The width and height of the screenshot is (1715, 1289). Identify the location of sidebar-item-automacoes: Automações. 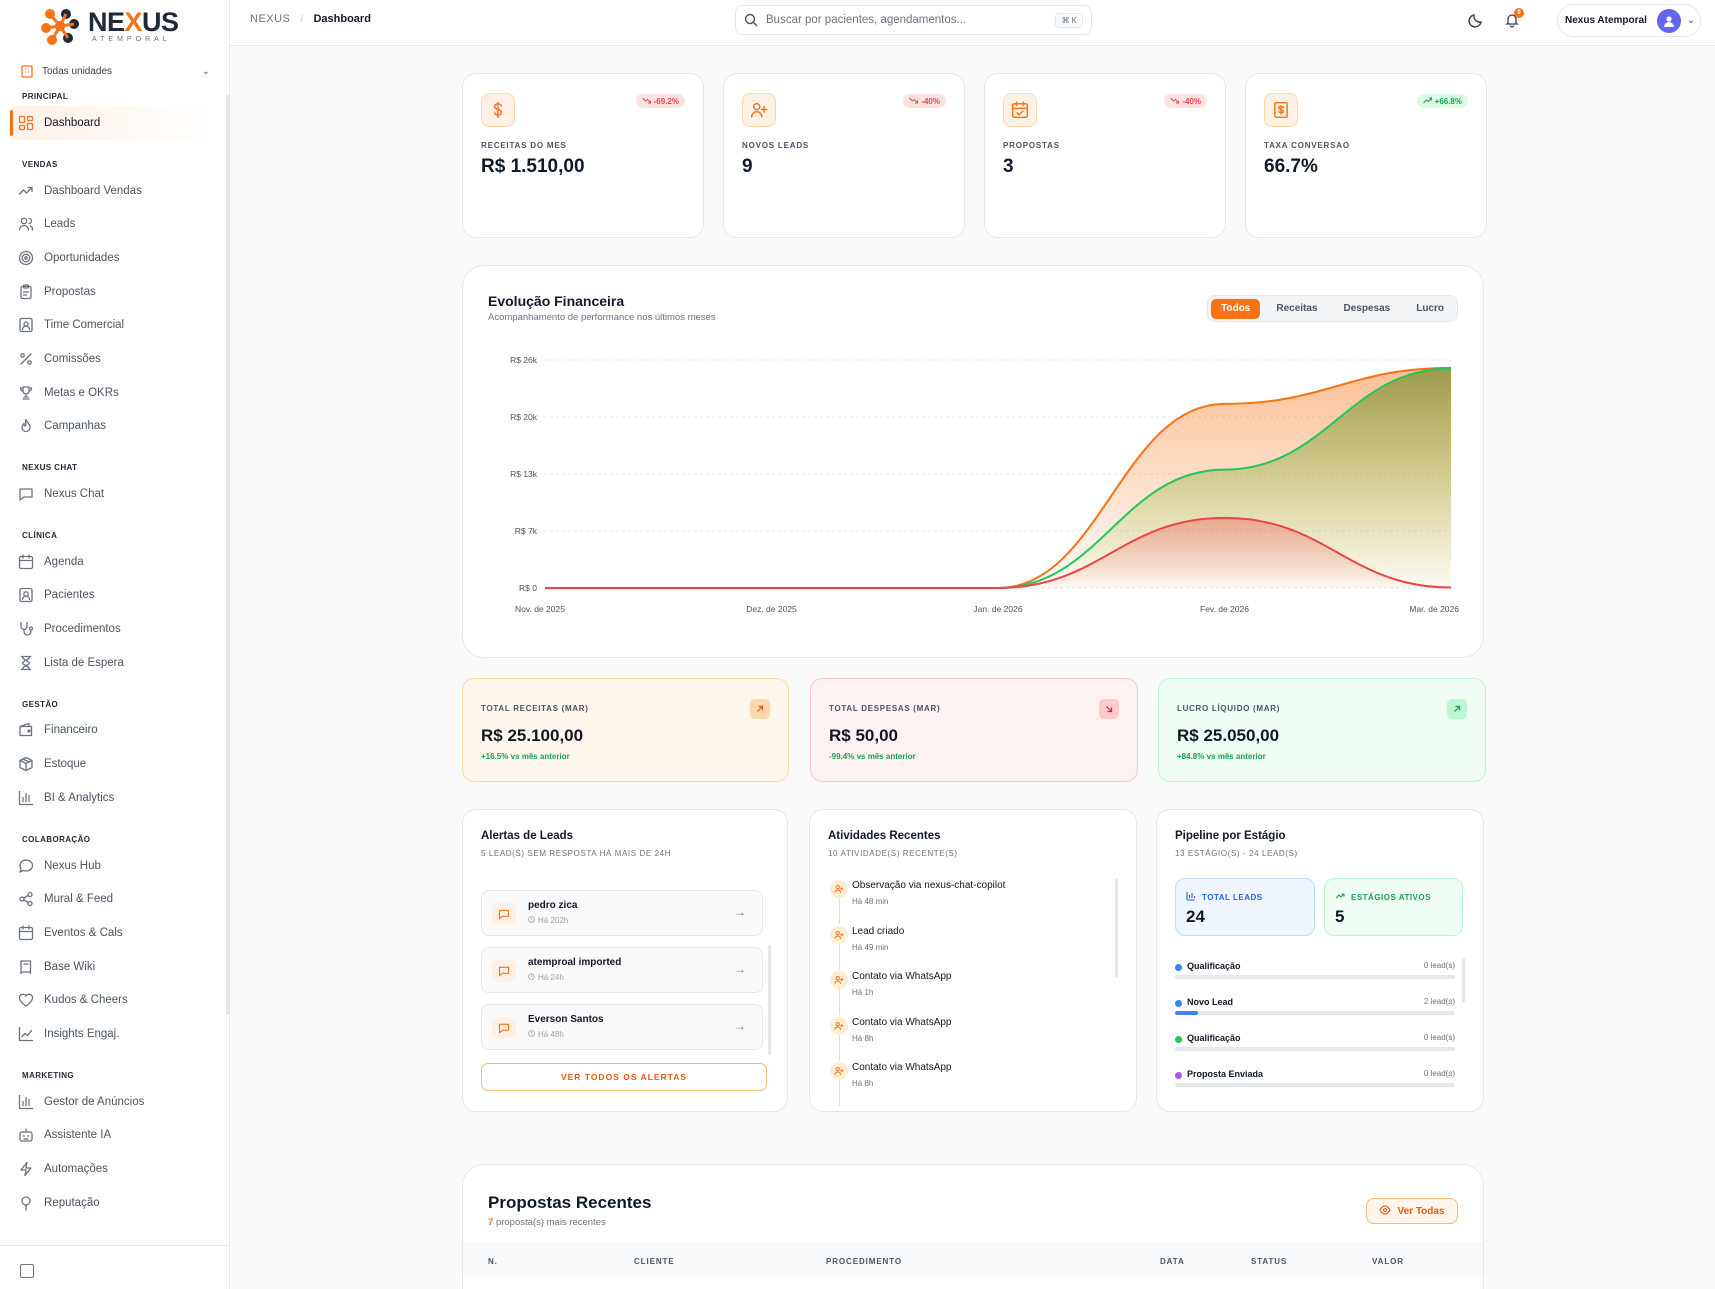
(113, 1169).